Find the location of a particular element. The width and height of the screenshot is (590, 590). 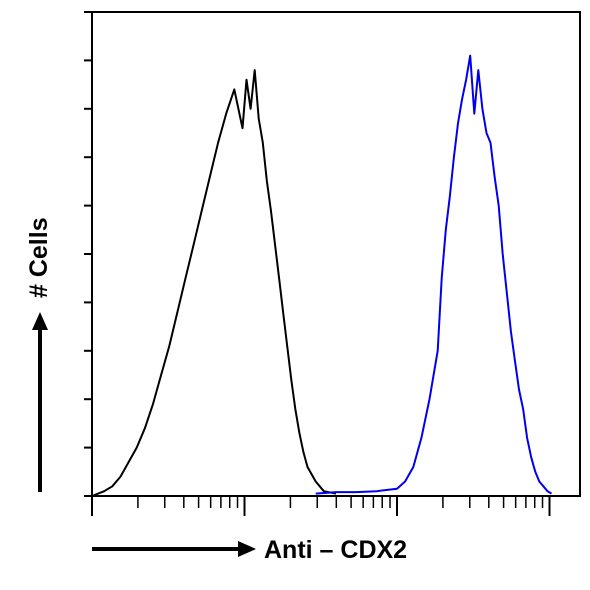

y-axis-label-group: # Cells is located at coordinates (39, 354).